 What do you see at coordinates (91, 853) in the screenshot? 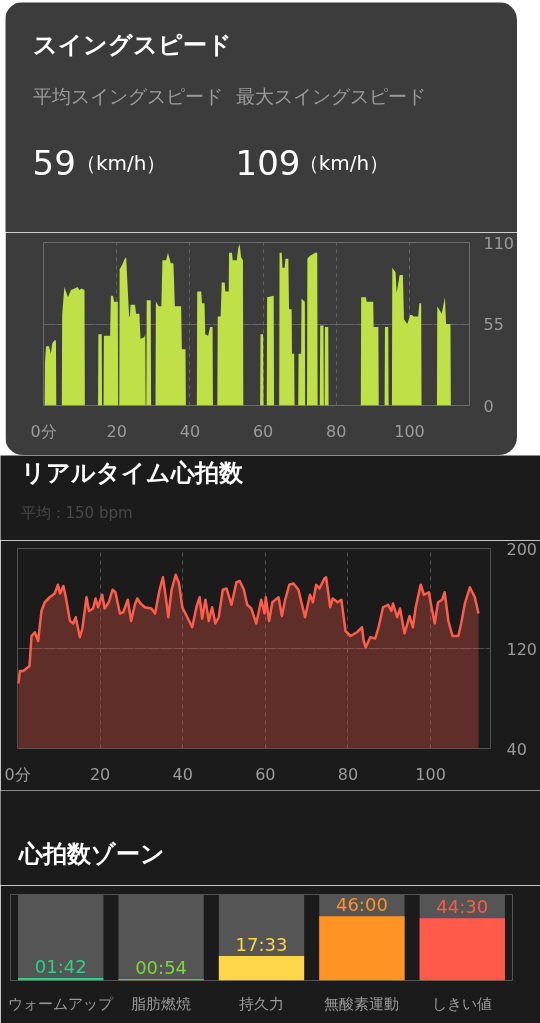
I see `chart-title: 心拍数ゾーン` at bounding box center [91, 853].